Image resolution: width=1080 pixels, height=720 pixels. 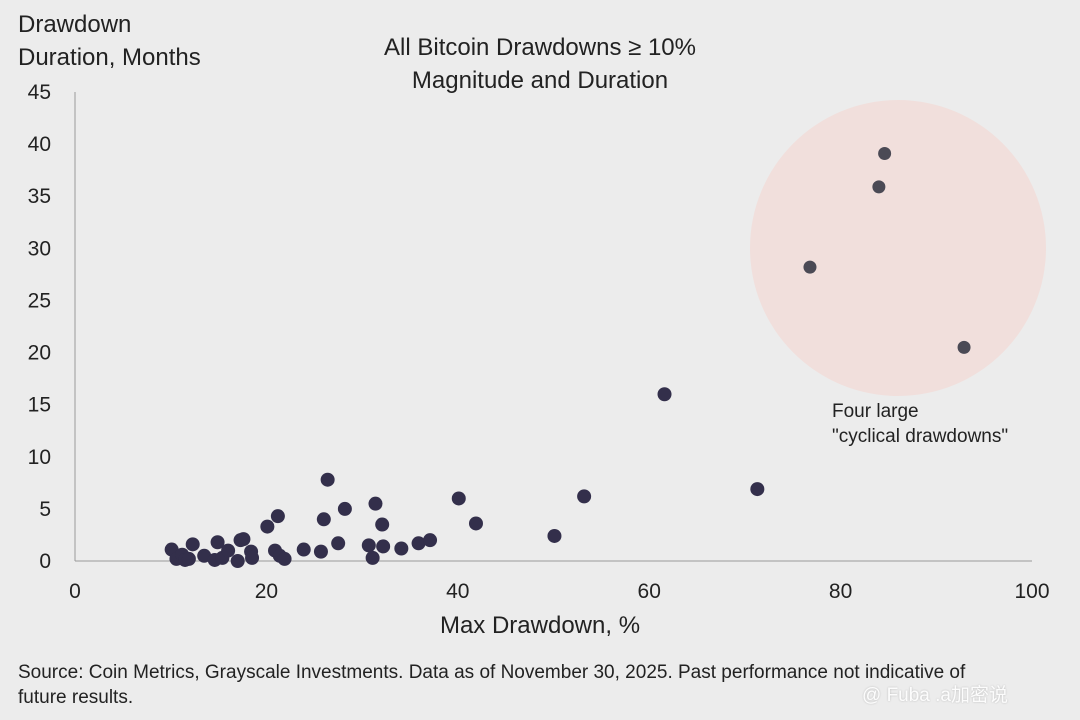 I want to click on x-tick-label: 80, so click(x=840, y=591).